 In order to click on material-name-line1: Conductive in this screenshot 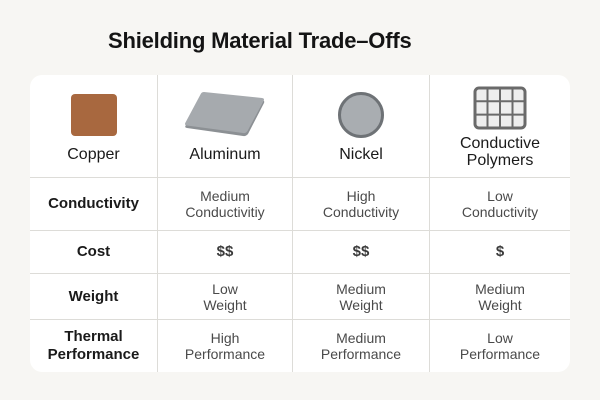, I will do `click(500, 143)`.